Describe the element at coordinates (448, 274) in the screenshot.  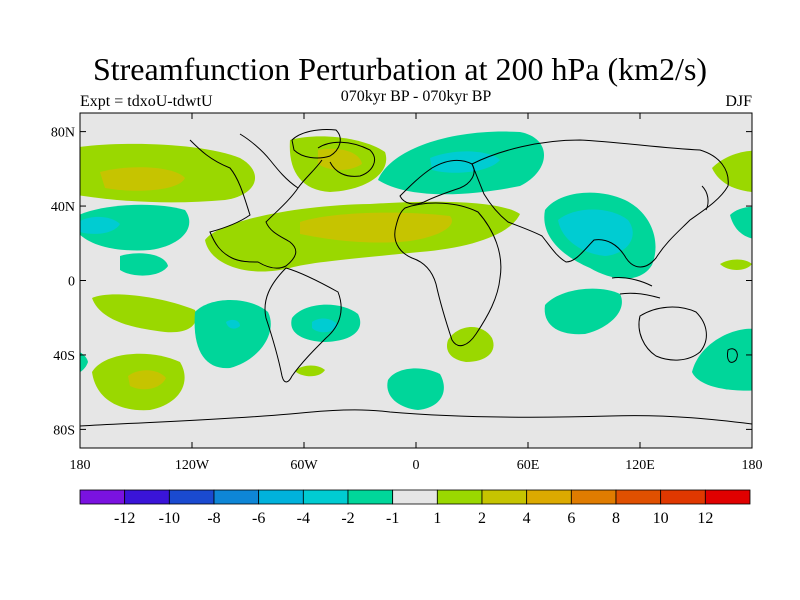
I see `coastline-africa` at that location.